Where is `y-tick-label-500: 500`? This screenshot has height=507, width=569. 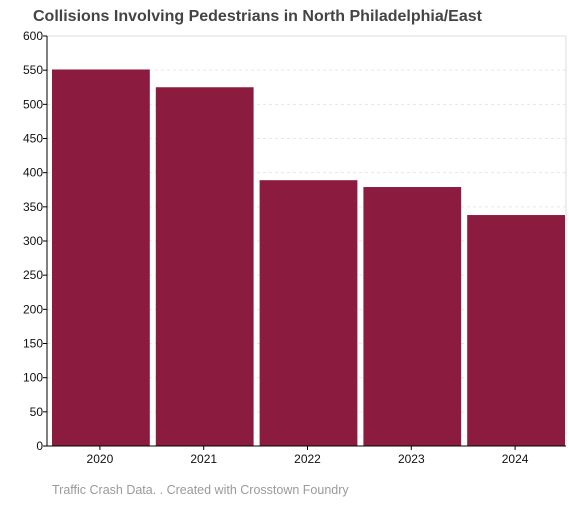 y-tick-label-500: 500 is located at coordinates (33, 104).